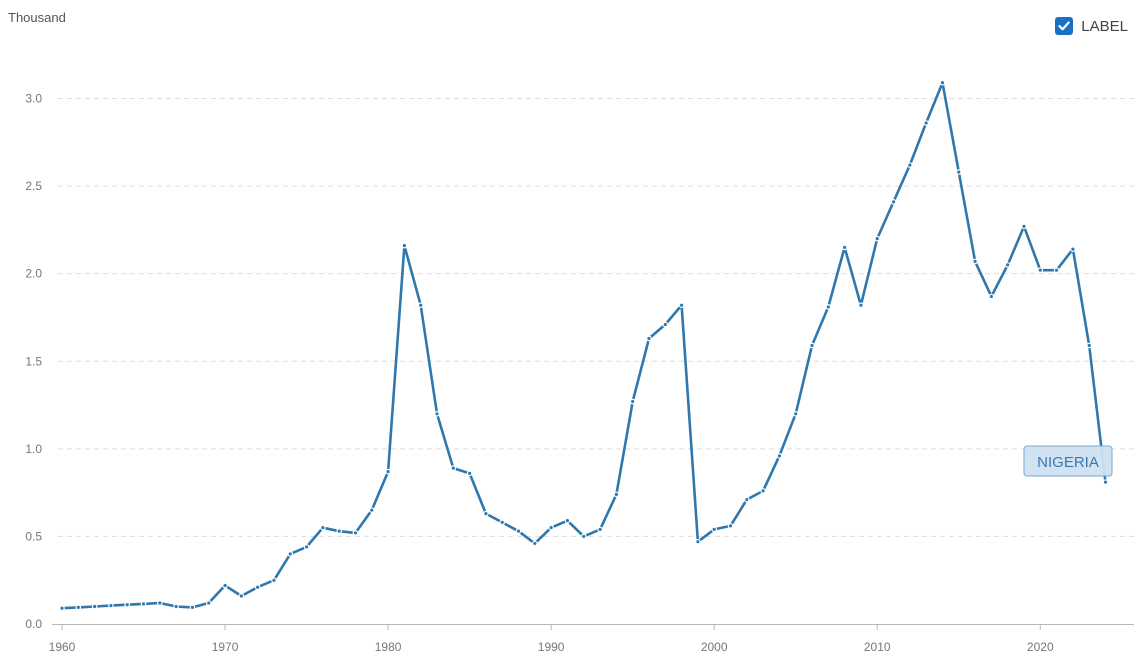 Image resolution: width=1138 pixels, height=657 pixels. What do you see at coordinates (37, 17) in the screenshot?
I see `y-axis-unit-label: Thousand` at bounding box center [37, 17].